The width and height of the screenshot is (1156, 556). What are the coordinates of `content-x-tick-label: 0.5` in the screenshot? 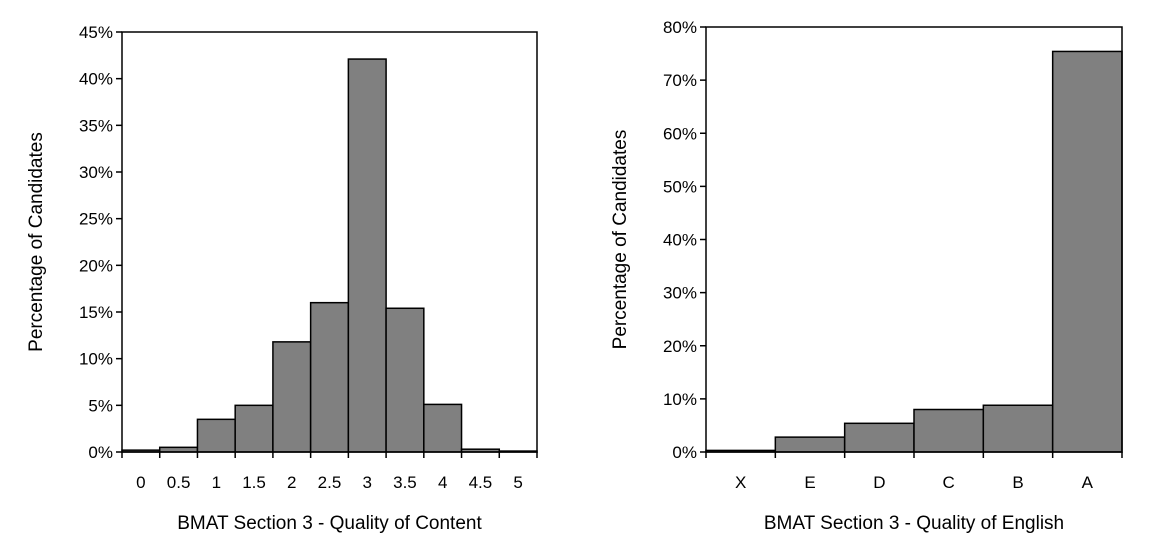 It's located at (179, 482).